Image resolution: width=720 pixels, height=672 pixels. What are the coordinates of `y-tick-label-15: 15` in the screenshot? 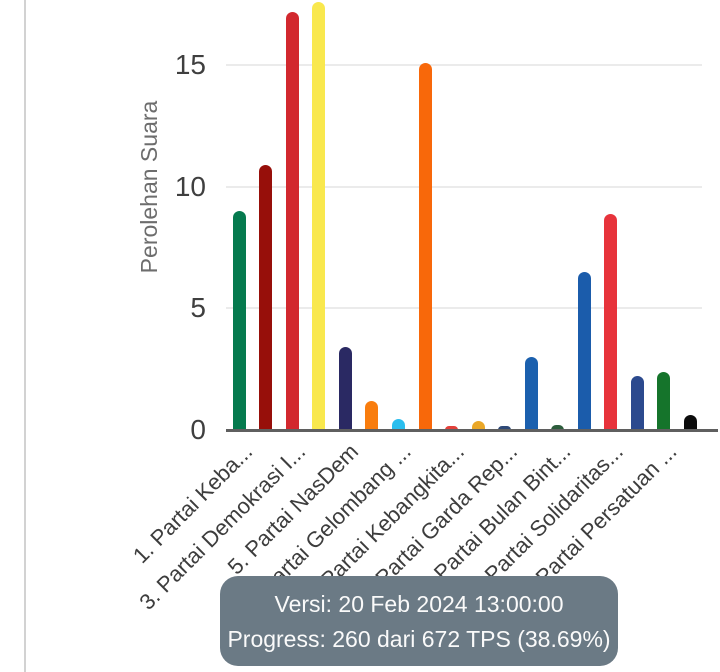 It's located at (190, 65).